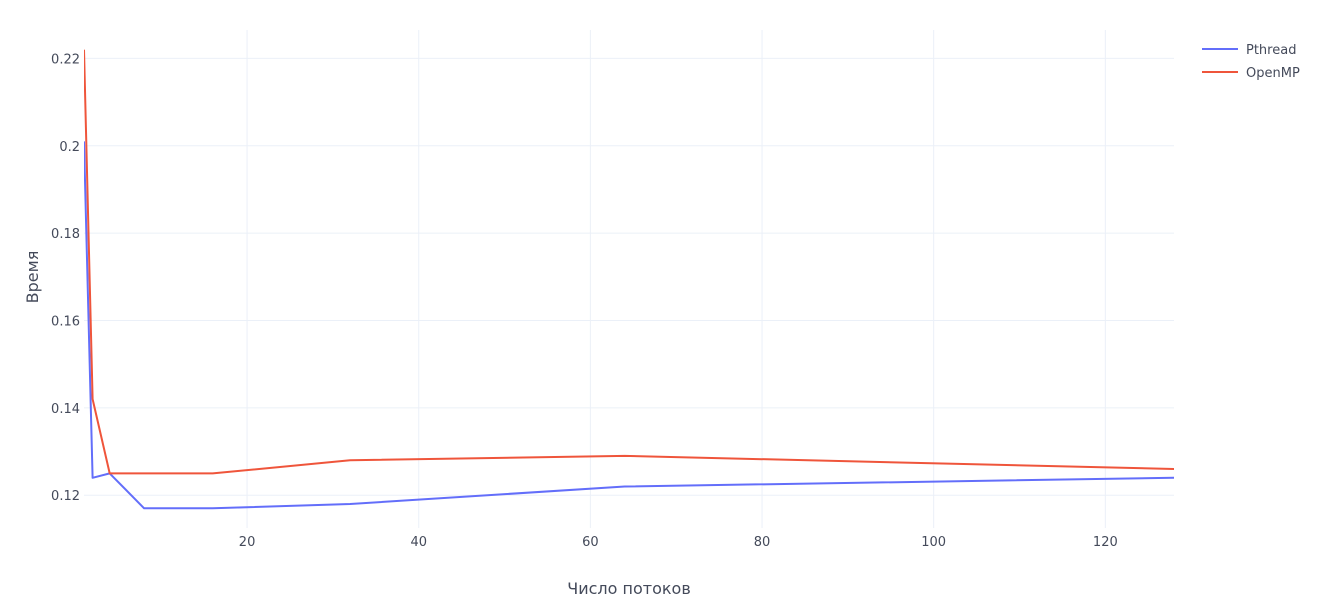 This screenshot has width=1318, height=612. I want to click on x-tick-label: 120, so click(1105, 542).